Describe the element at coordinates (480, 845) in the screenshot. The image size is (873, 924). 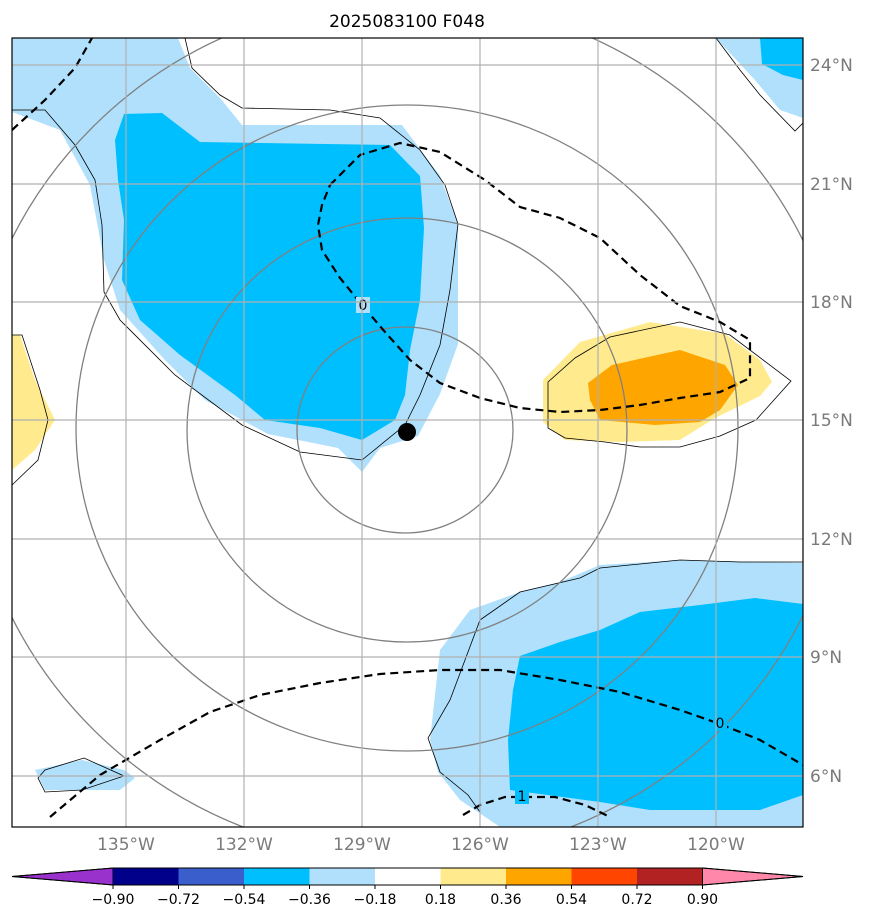
I see `lon-label: 126°W` at that location.